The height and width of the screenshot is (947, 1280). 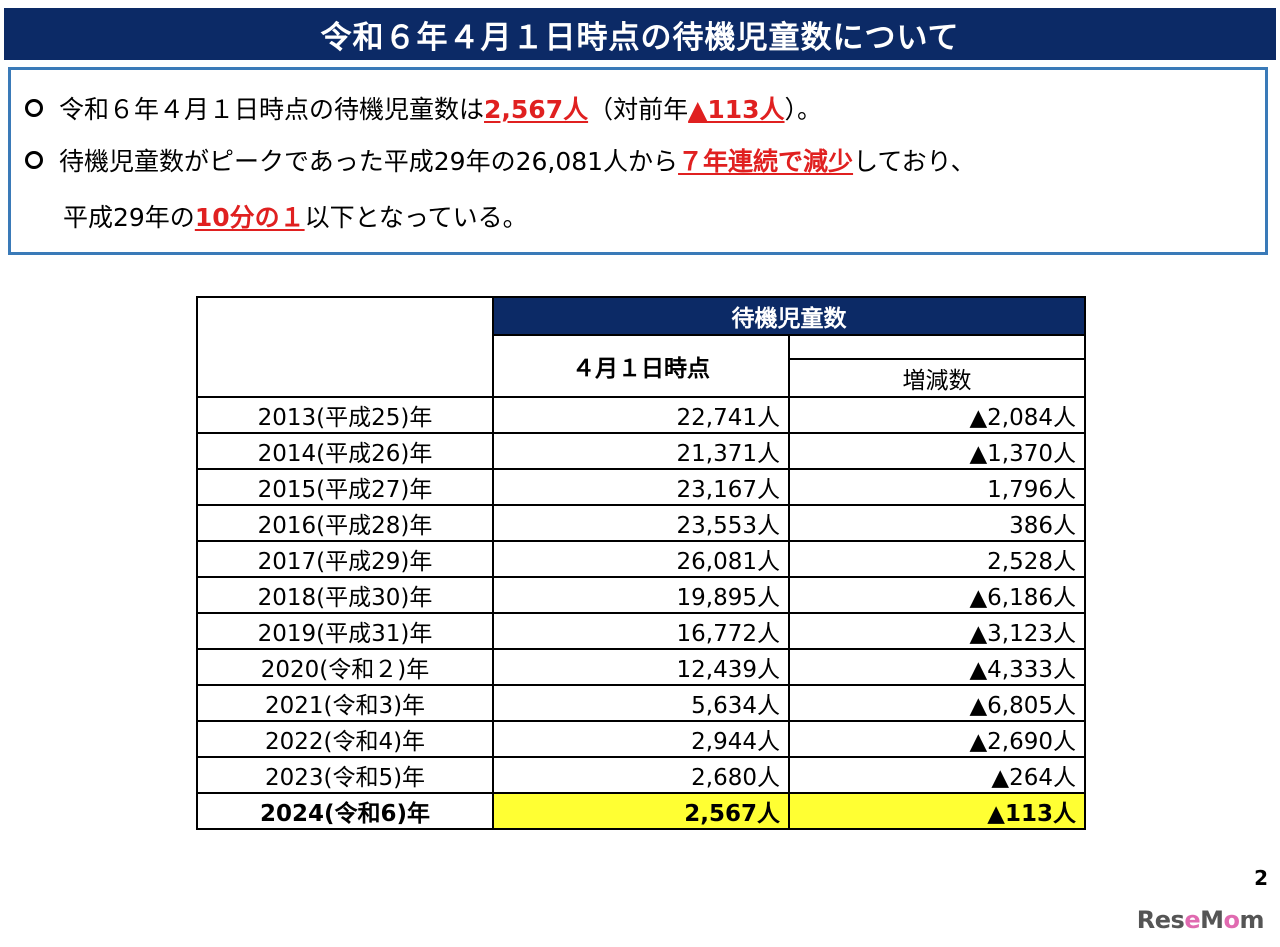 What do you see at coordinates (272, 109) in the screenshot?
I see `summary-text: 令和６年４月１日時点の待機児童数は` at bounding box center [272, 109].